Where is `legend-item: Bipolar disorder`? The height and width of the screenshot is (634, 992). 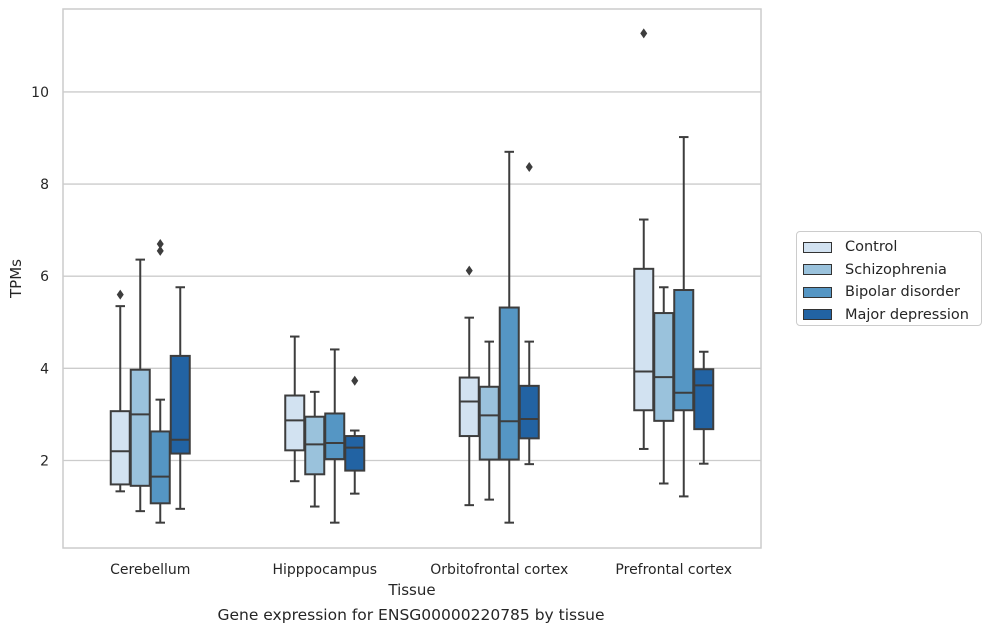 legend-item: Bipolar disorder is located at coordinates (892, 292).